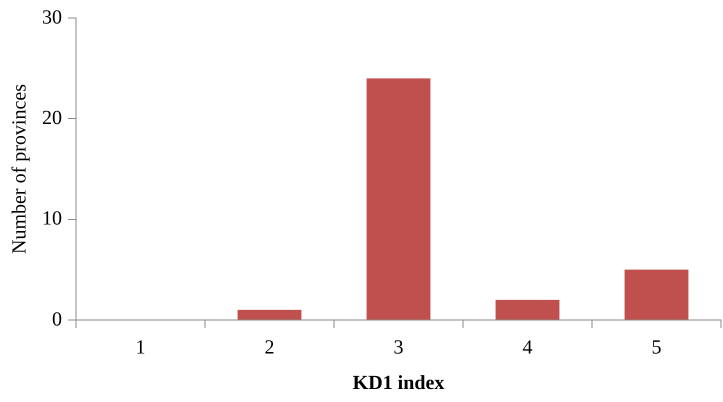 The width and height of the screenshot is (723, 402). Describe the element at coordinates (52, 17) in the screenshot. I see `y-tick-label: 30` at that location.